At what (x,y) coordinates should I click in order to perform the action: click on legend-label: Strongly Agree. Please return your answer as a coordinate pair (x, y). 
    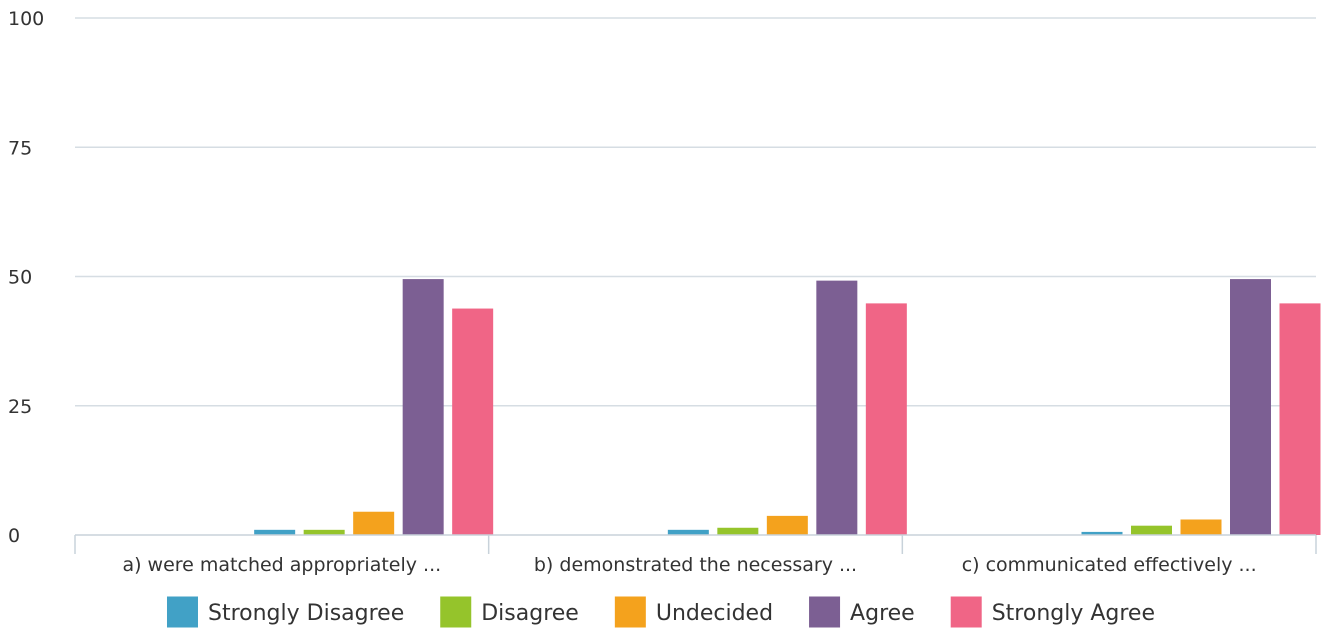
    Looking at the image, I should click on (1073, 613).